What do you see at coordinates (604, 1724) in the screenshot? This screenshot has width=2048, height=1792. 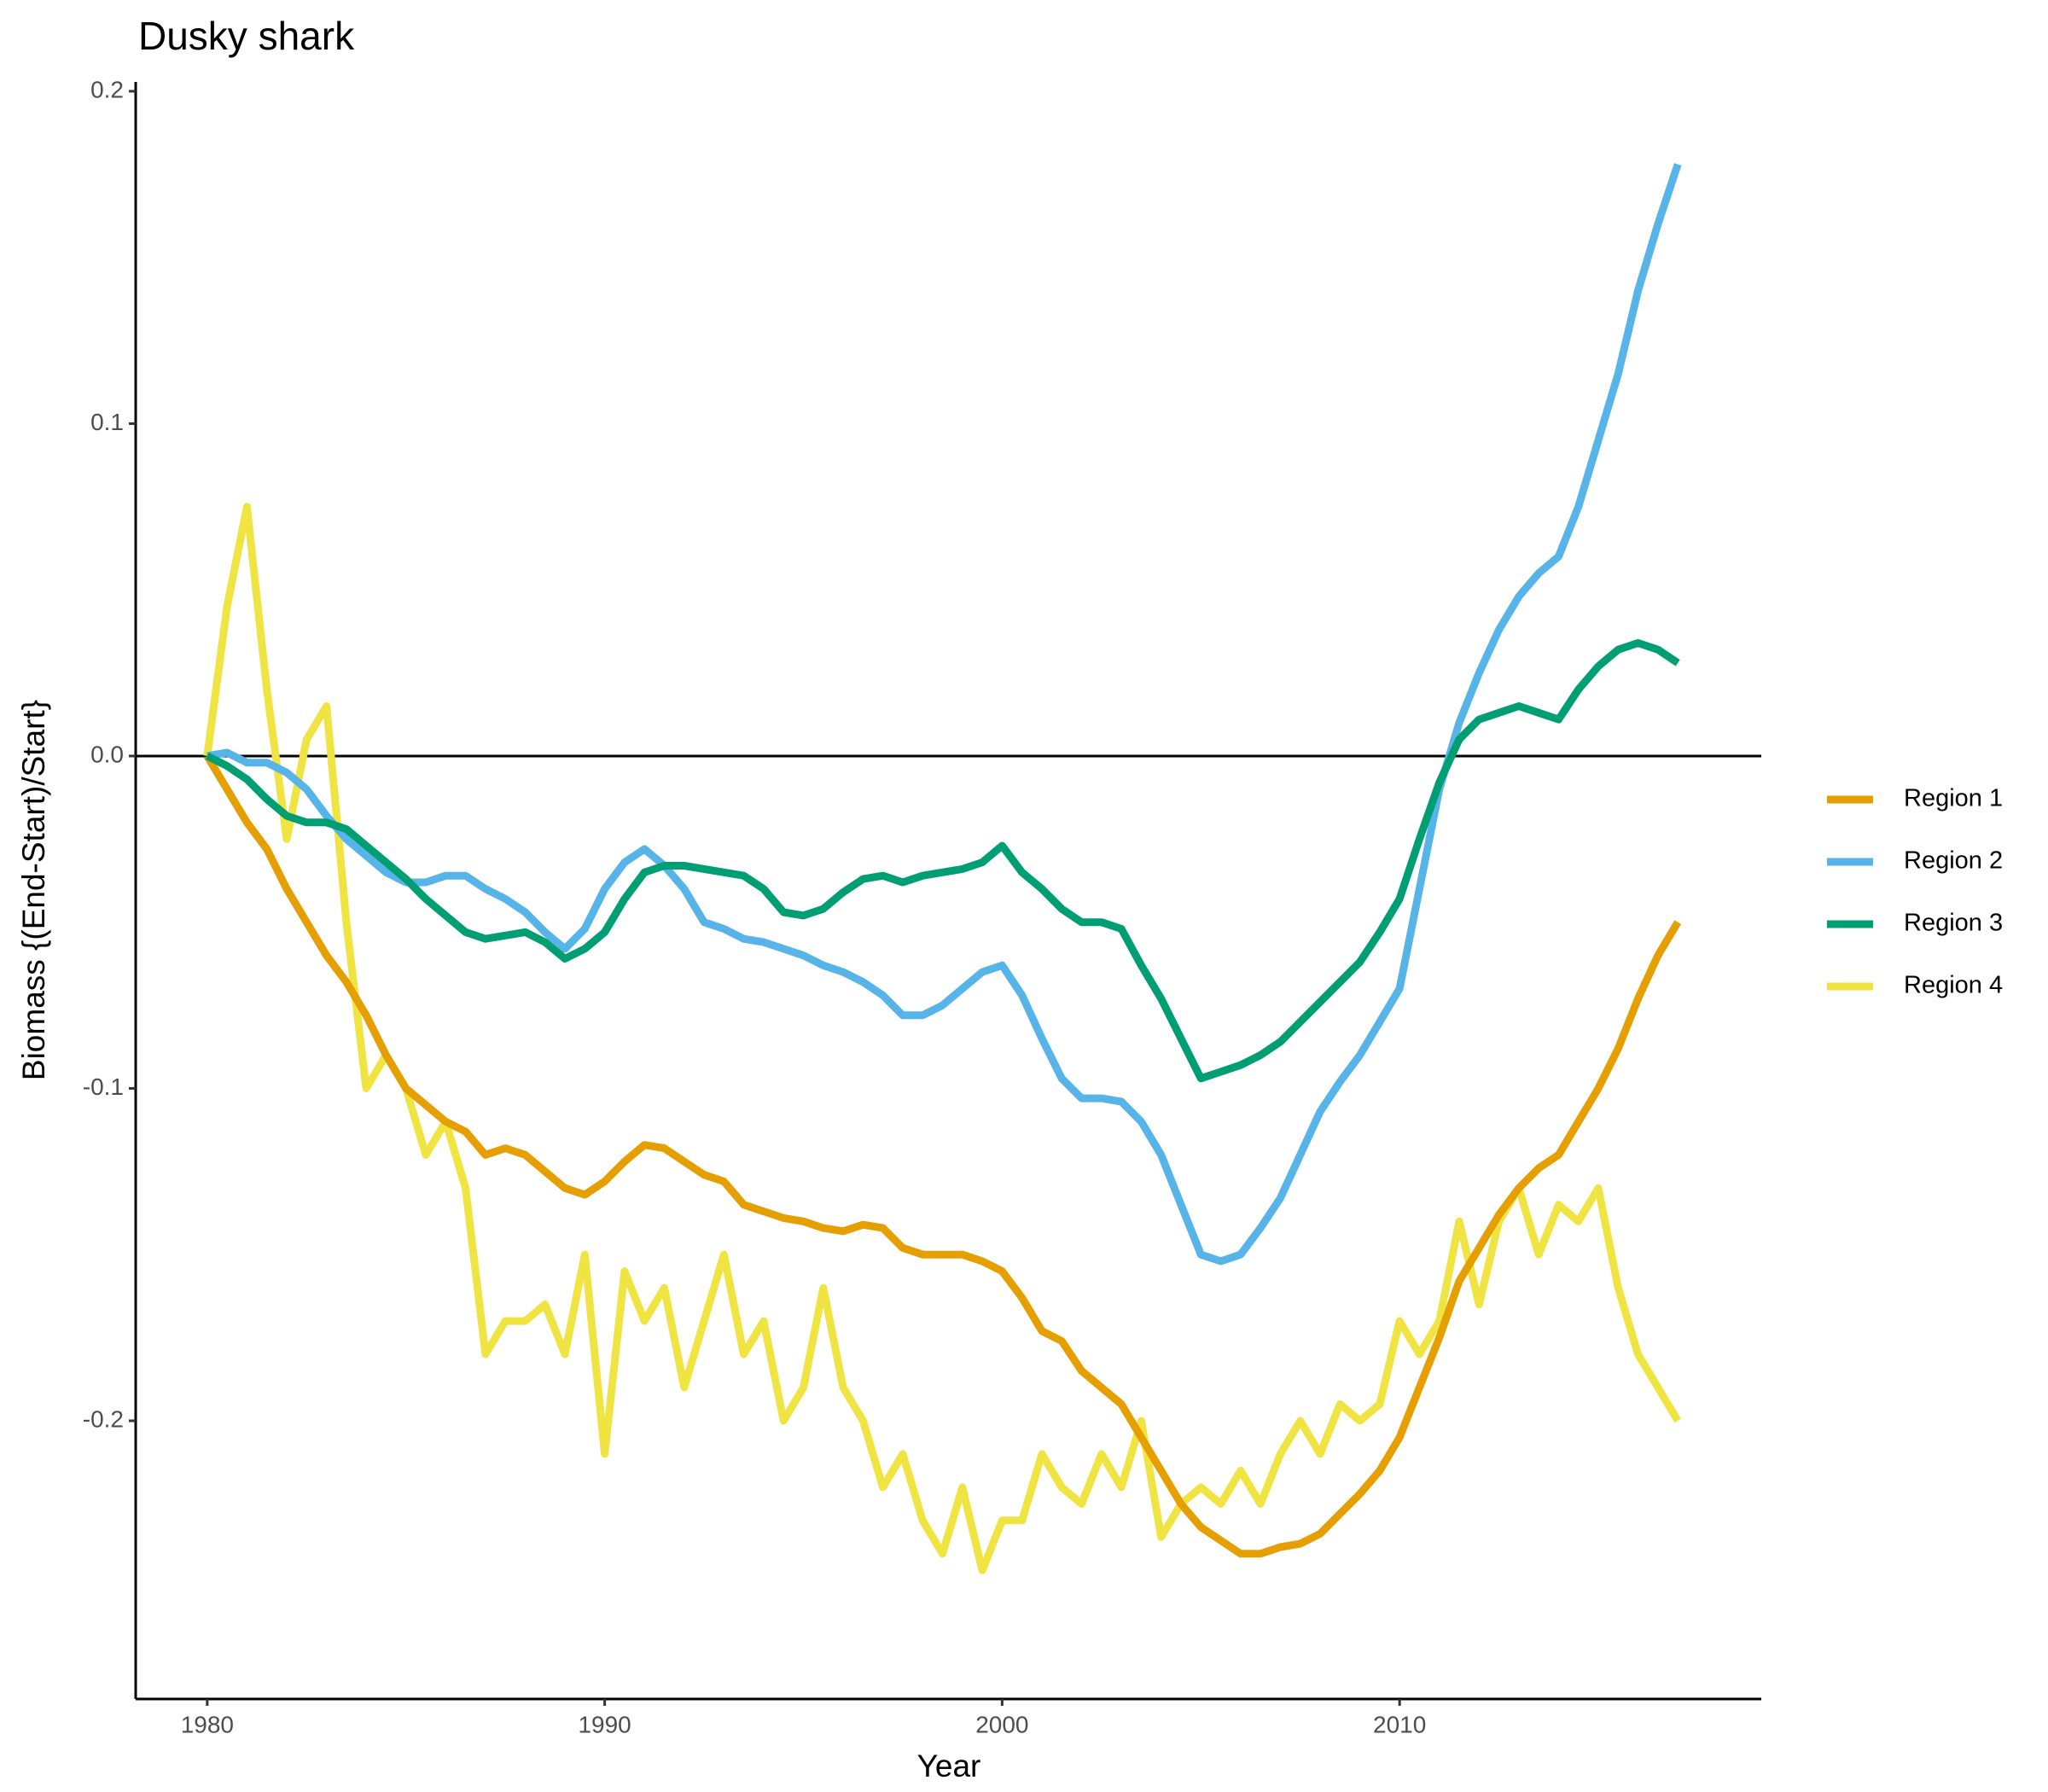 I see `x-tick-label: 1990` at bounding box center [604, 1724].